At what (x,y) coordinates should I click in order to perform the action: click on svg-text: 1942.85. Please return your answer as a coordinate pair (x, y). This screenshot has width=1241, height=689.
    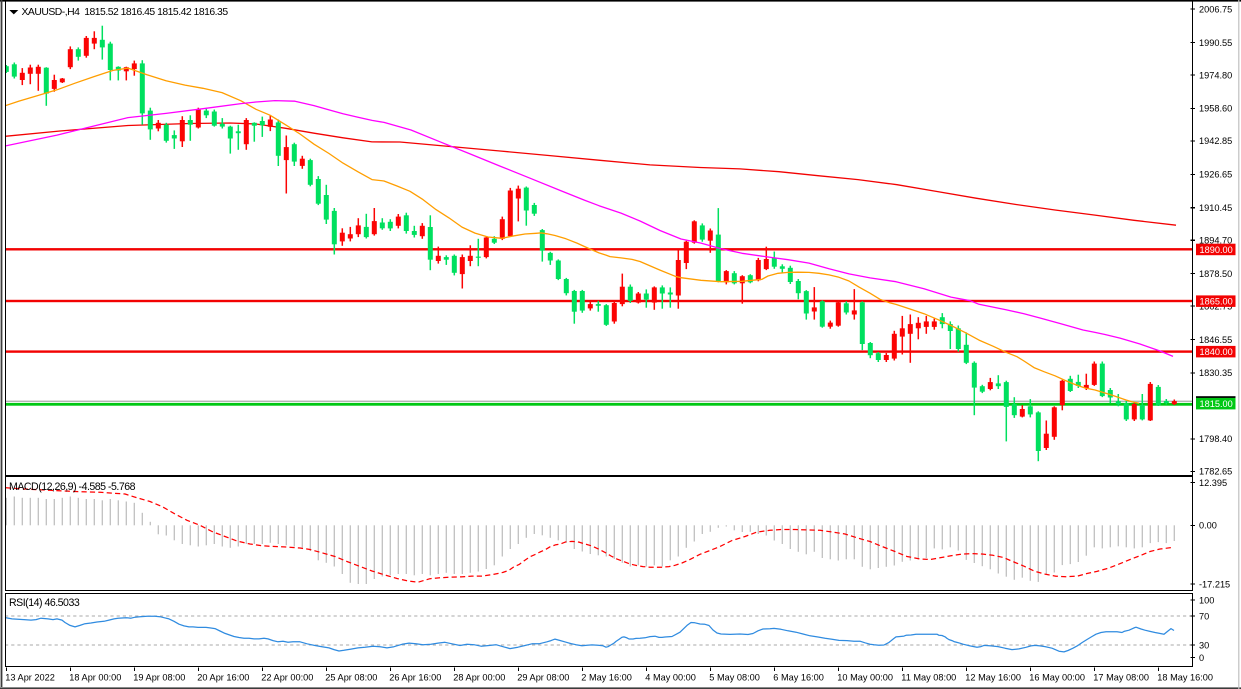
    Looking at the image, I should click on (1215, 141).